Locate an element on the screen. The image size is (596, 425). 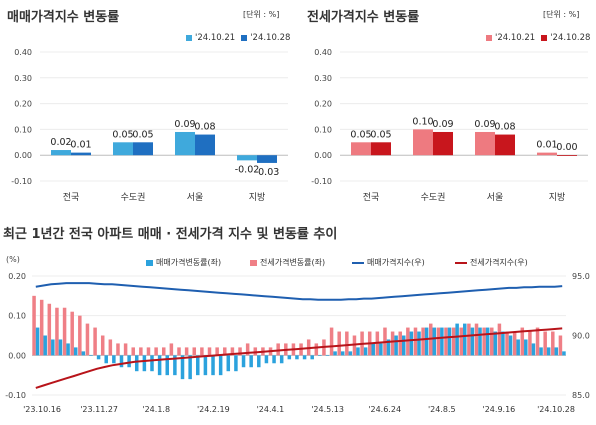
x-tick-label: '23.11.27 is located at coordinates (99, 409).